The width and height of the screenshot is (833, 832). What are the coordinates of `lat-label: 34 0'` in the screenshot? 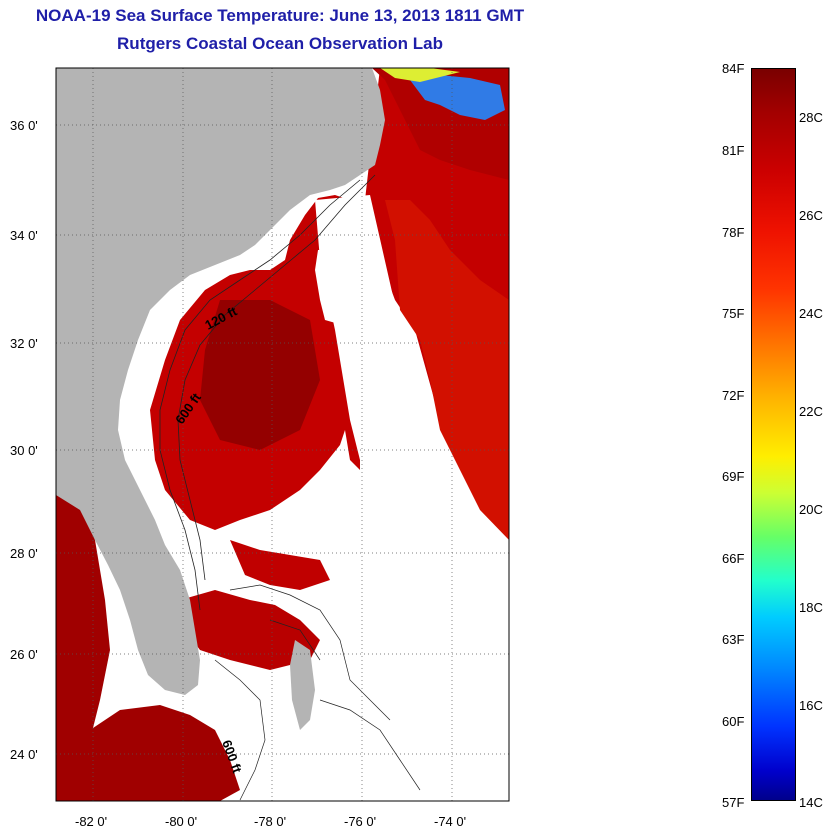 It's located at (24, 235).